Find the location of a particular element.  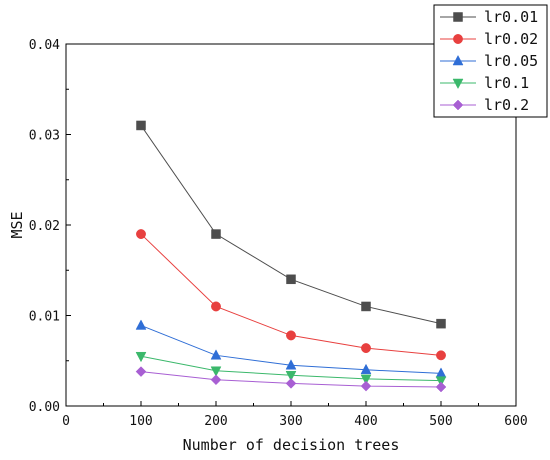

x-tick-label: 600 is located at coordinates (515, 421).